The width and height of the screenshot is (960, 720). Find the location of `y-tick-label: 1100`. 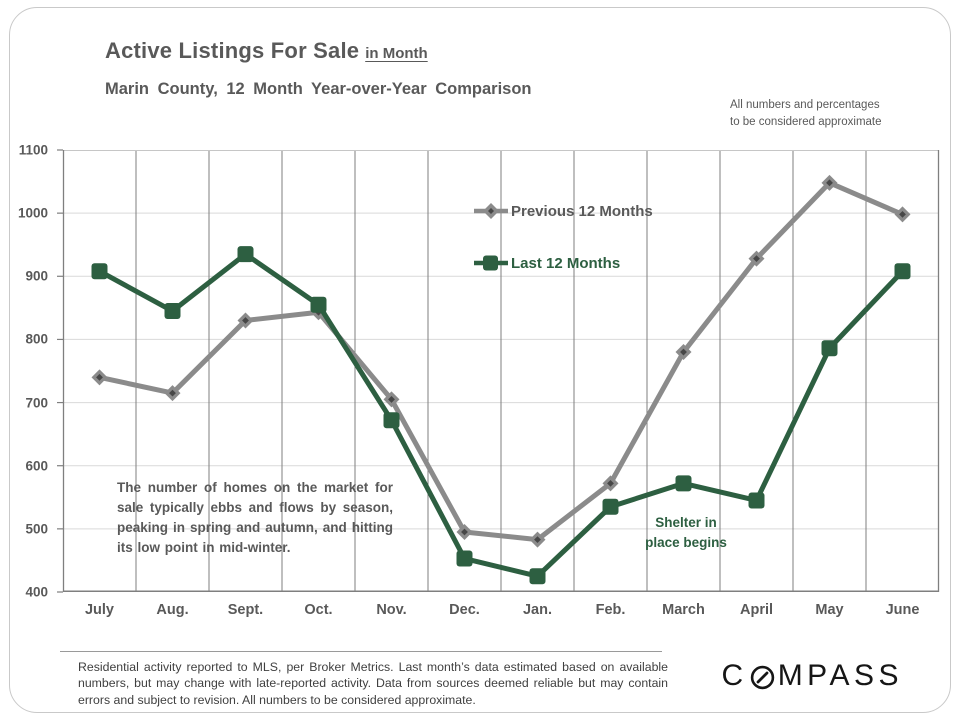

y-tick-label: 1100 is located at coordinates (33, 150).